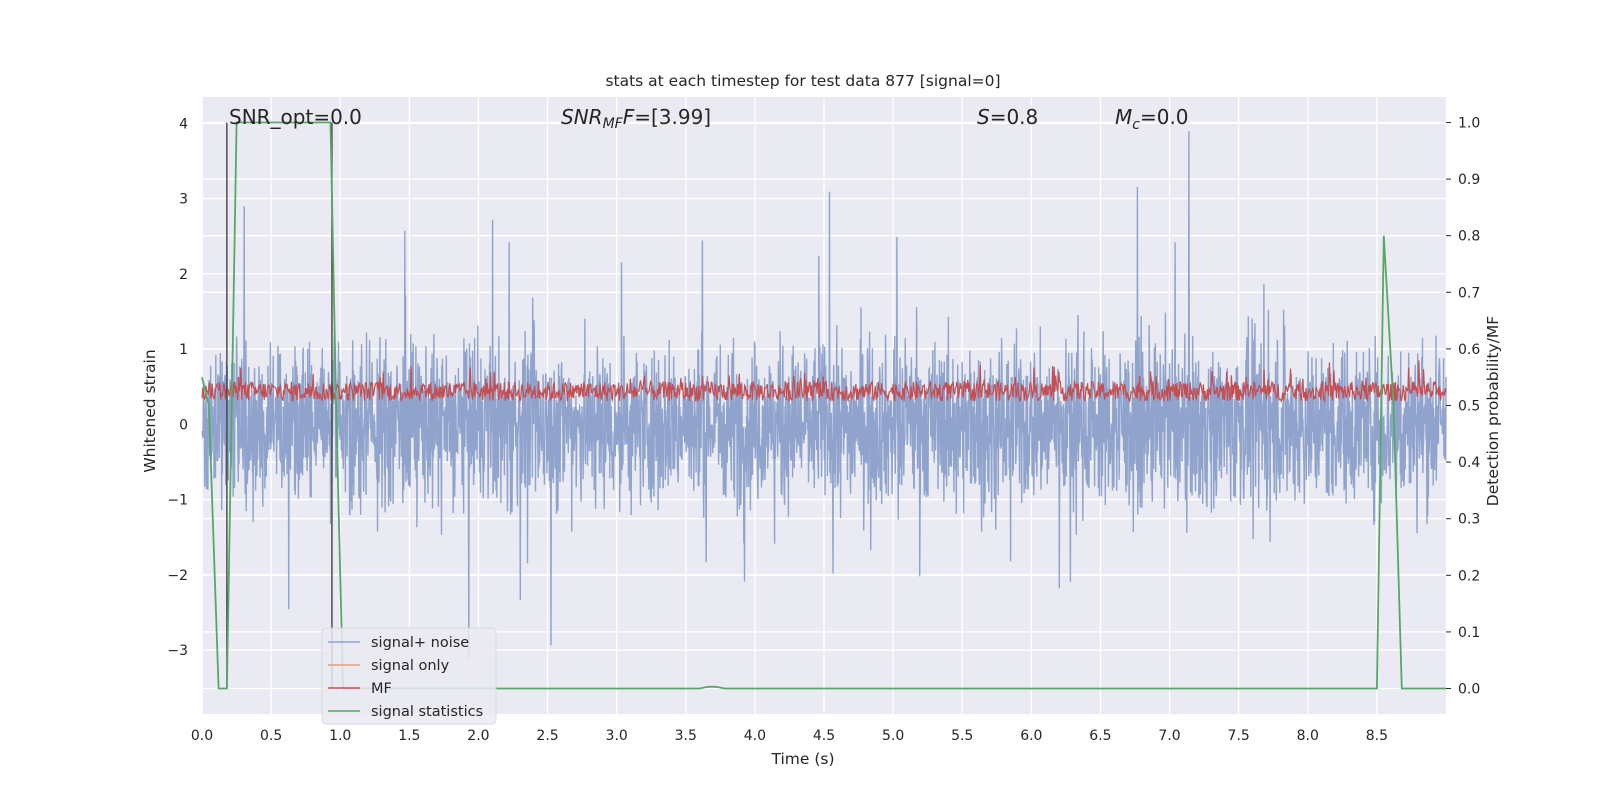 This screenshot has height=800, width=1600. Describe the element at coordinates (686, 736) in the screenshot. I see `x-tick-label: 3.5` at that location.